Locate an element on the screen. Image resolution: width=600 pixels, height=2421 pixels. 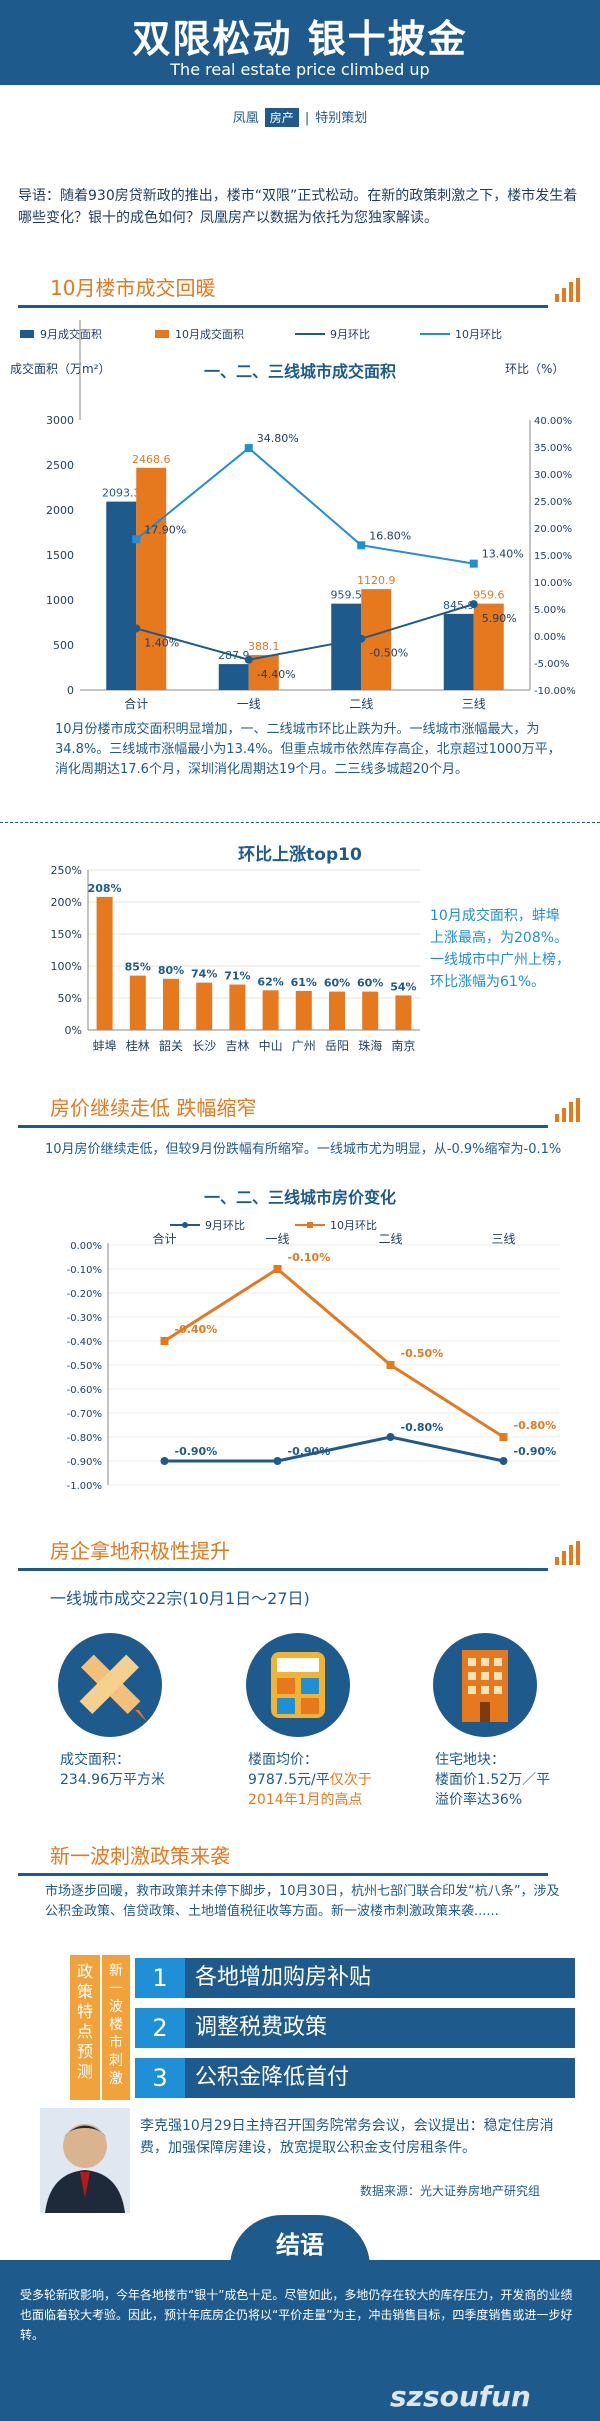
chart3-point-label: -0.90% is located at coordinates (309, 1451).